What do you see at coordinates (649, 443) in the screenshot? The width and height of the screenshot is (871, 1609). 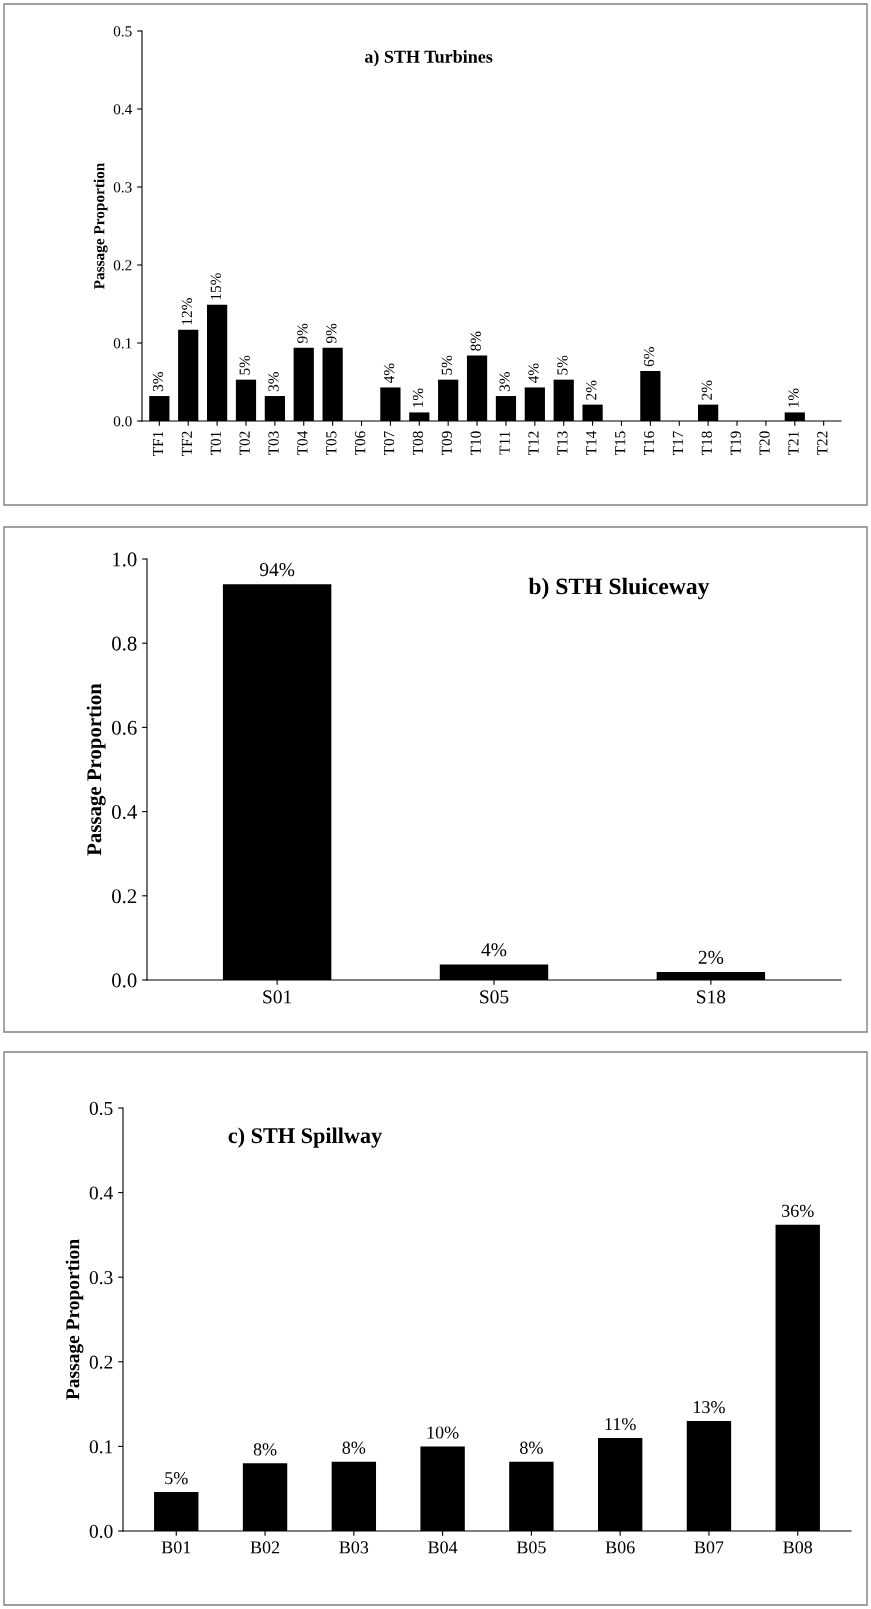 I see `x-tick-label: T16` at bounding box center [649, 443].